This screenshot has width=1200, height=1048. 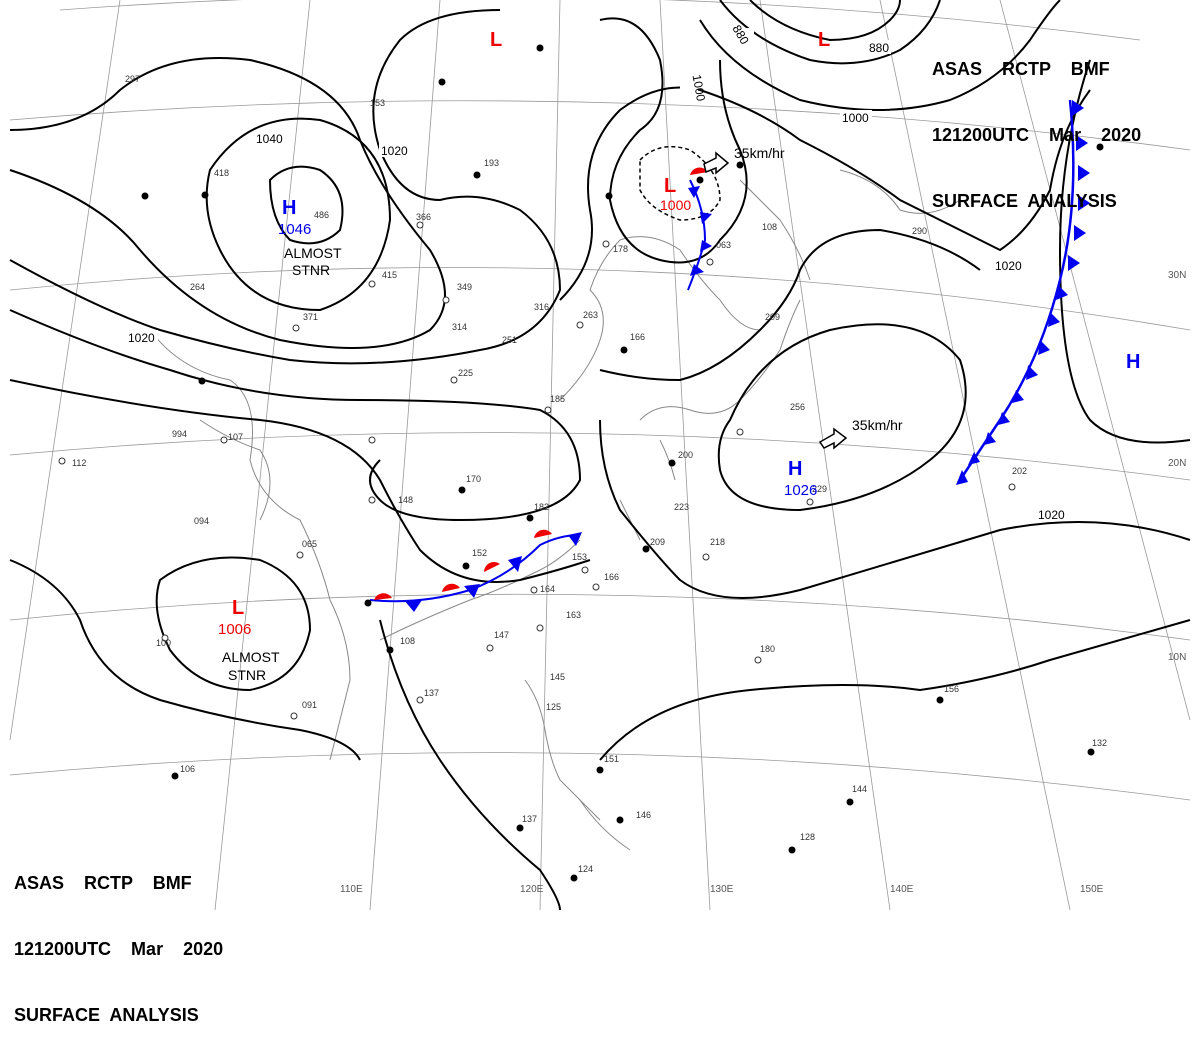 I want to click on station-value: 108, so click(x=407, y=641).